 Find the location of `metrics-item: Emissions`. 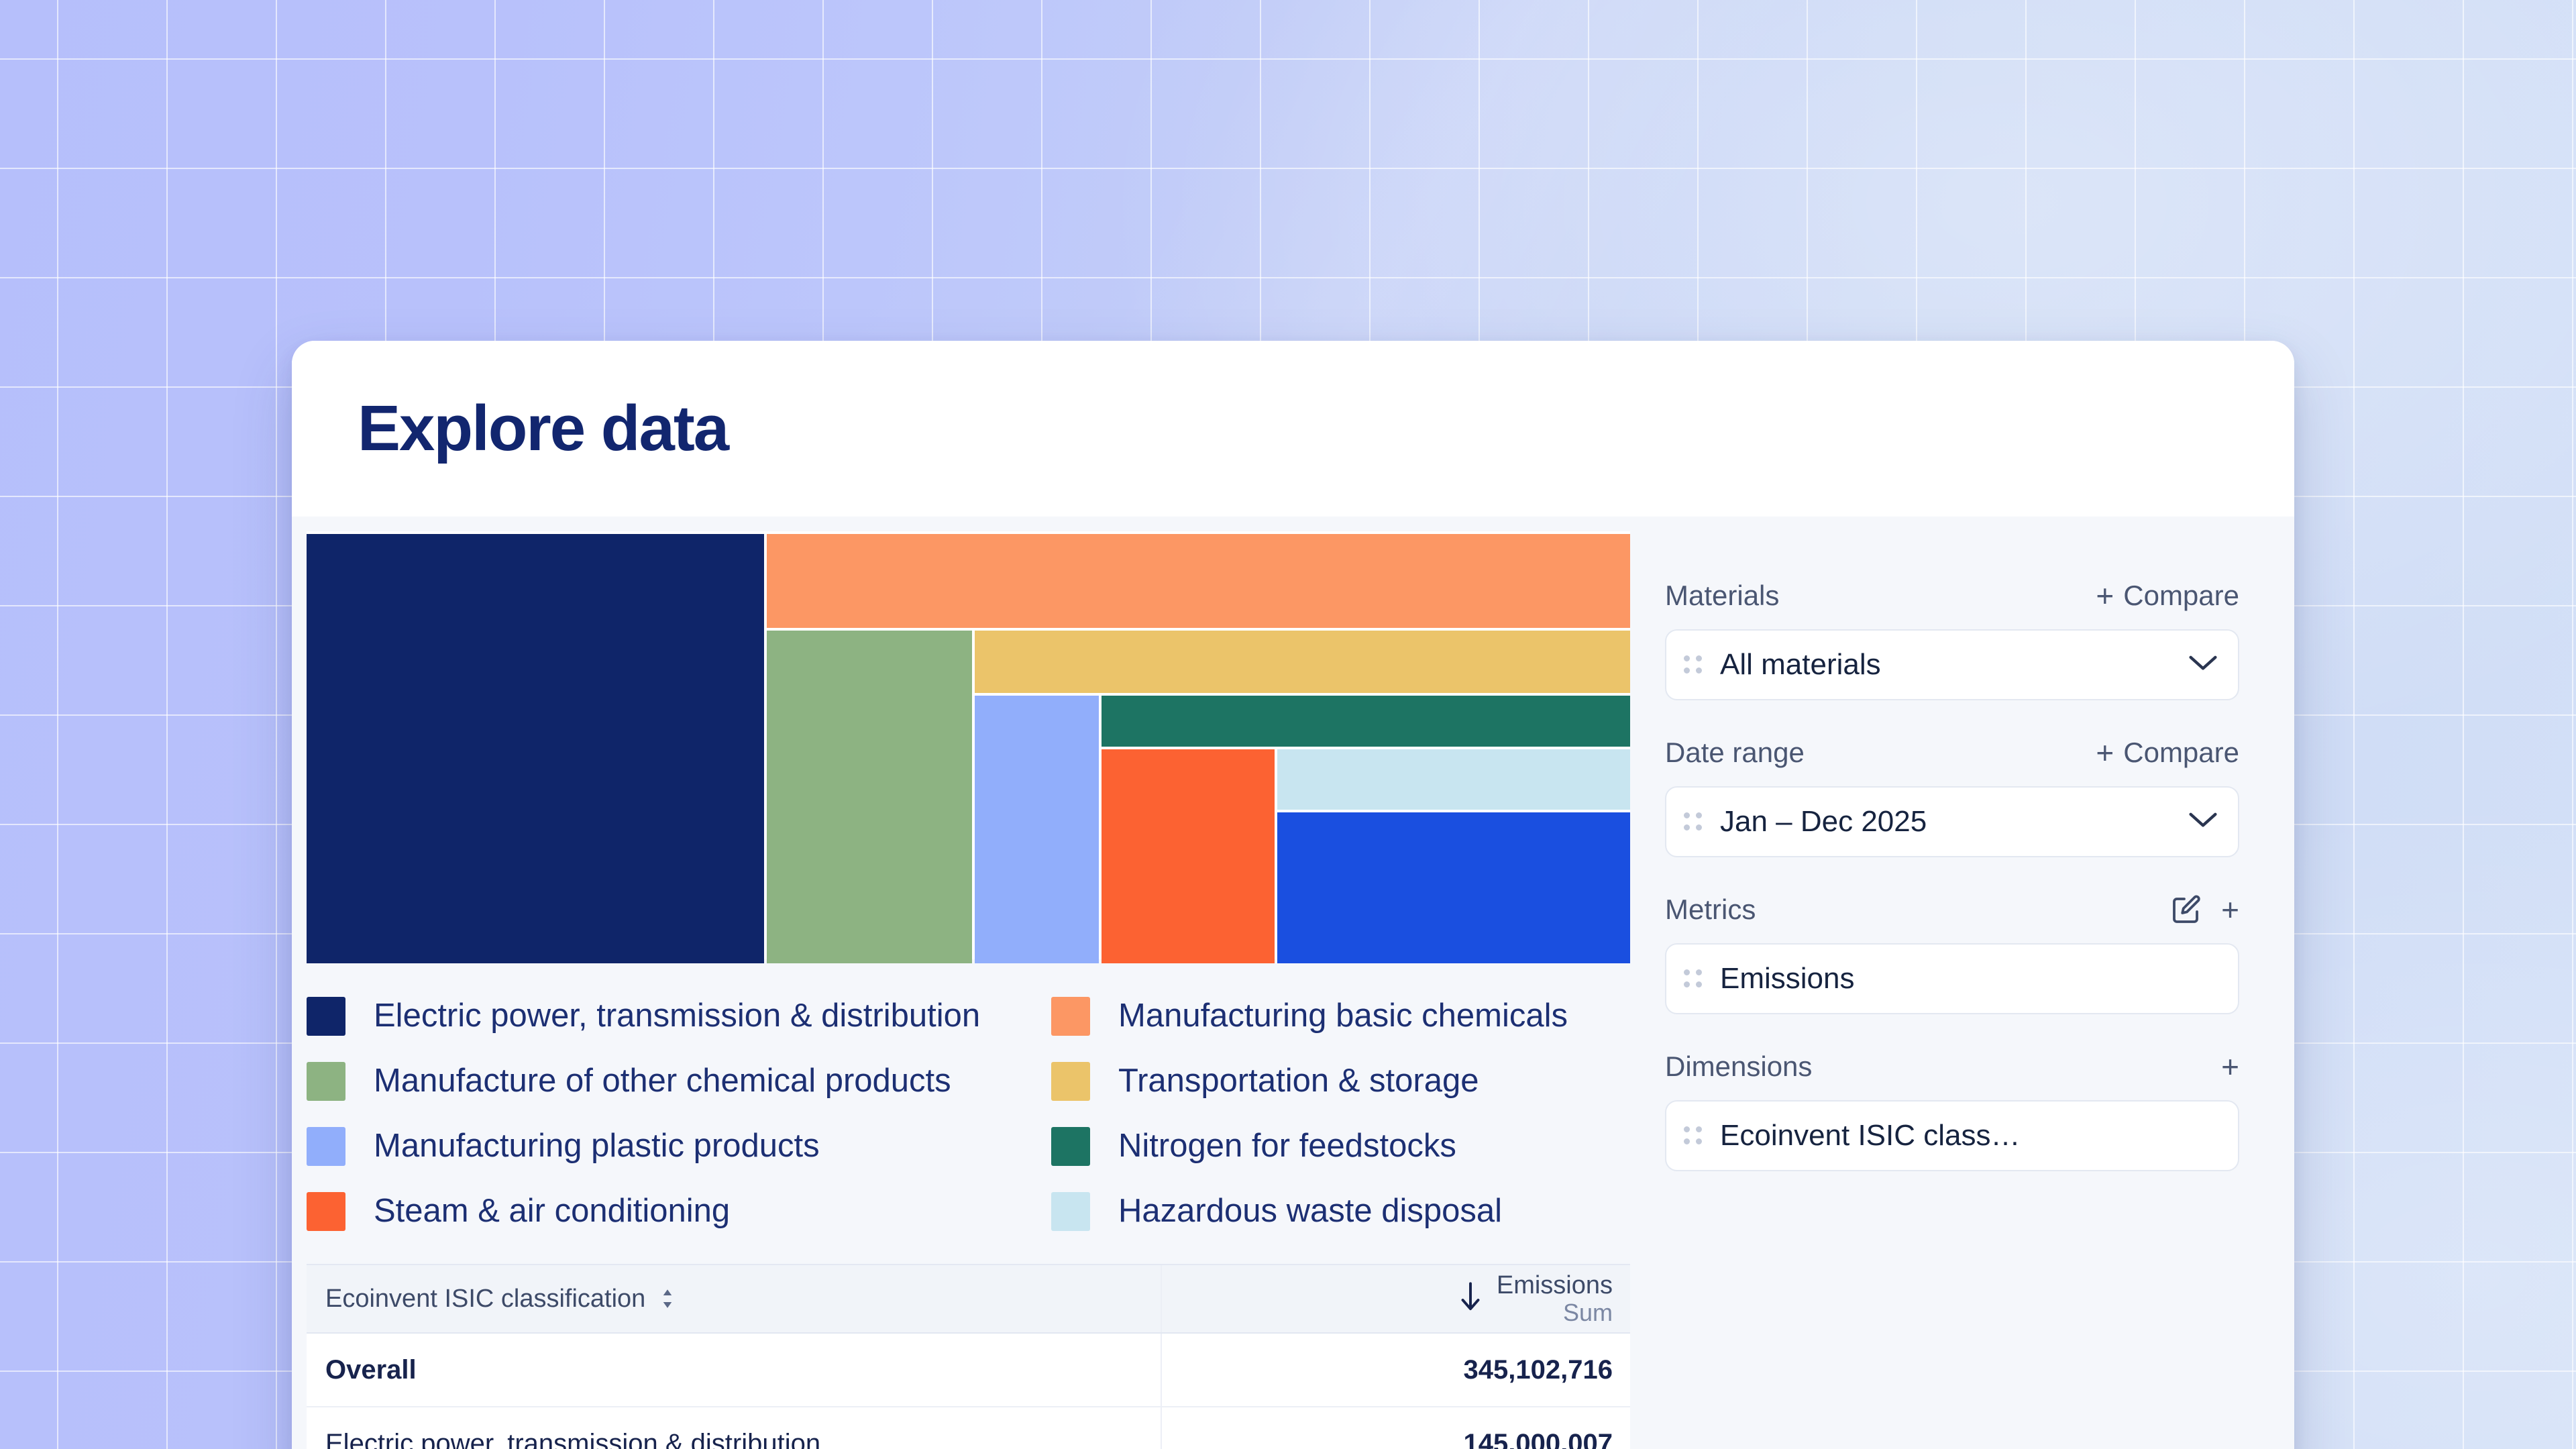

metrics-item: Emissions is located at coordinates (1952, 978).